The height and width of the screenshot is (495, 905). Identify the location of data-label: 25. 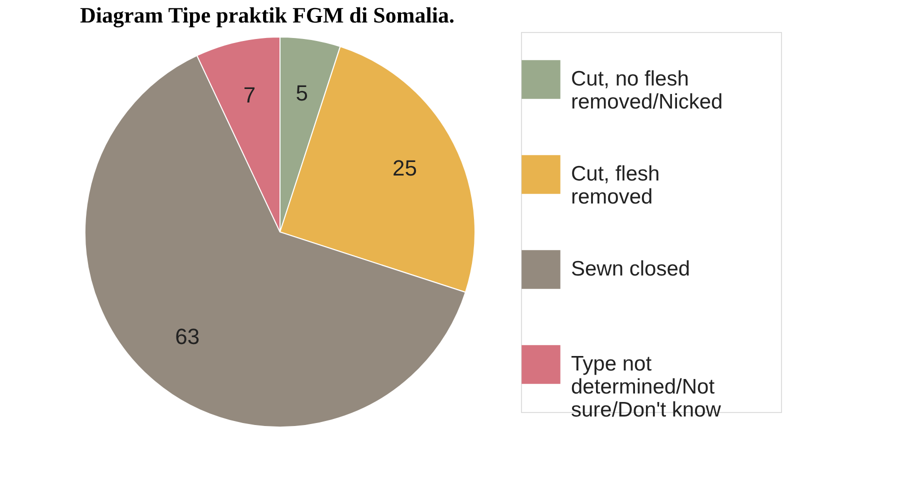
(404, 167).